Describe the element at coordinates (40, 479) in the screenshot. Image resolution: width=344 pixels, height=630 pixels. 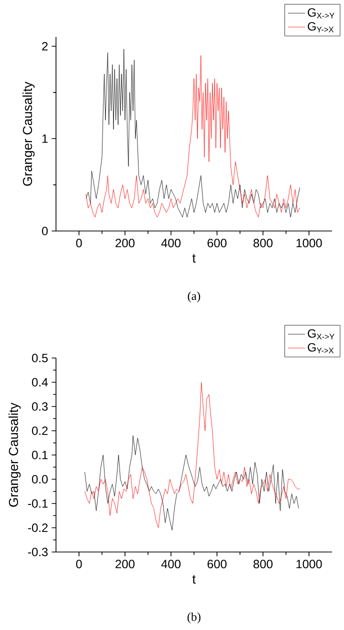
I see `y-tick-label: 0.0` at that location.